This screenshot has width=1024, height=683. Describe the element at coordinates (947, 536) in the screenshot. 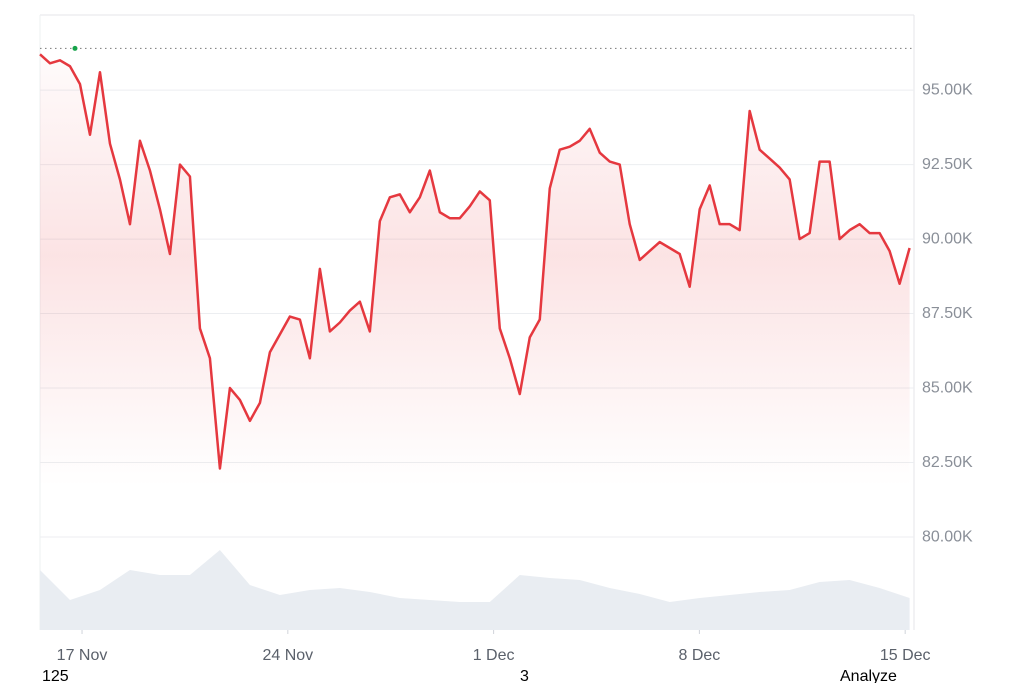

I see `y-tick-label: 80.00K` at that location.